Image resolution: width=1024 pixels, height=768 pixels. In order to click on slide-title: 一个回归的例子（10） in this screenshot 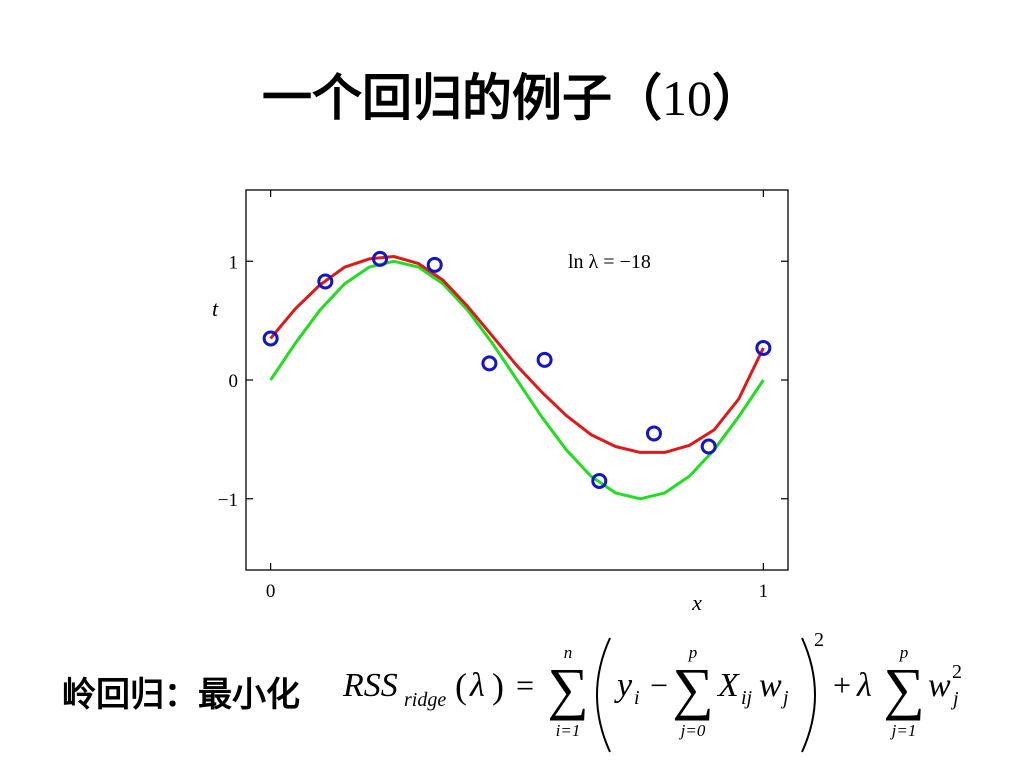, I will do `click(512, 94)`.